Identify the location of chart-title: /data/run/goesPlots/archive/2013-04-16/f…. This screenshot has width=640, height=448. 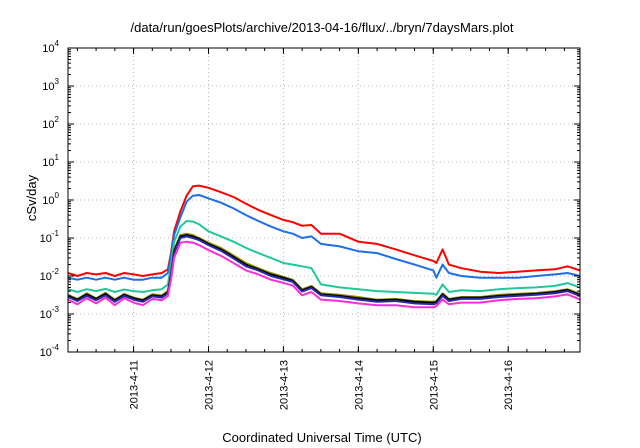
(322, 27).